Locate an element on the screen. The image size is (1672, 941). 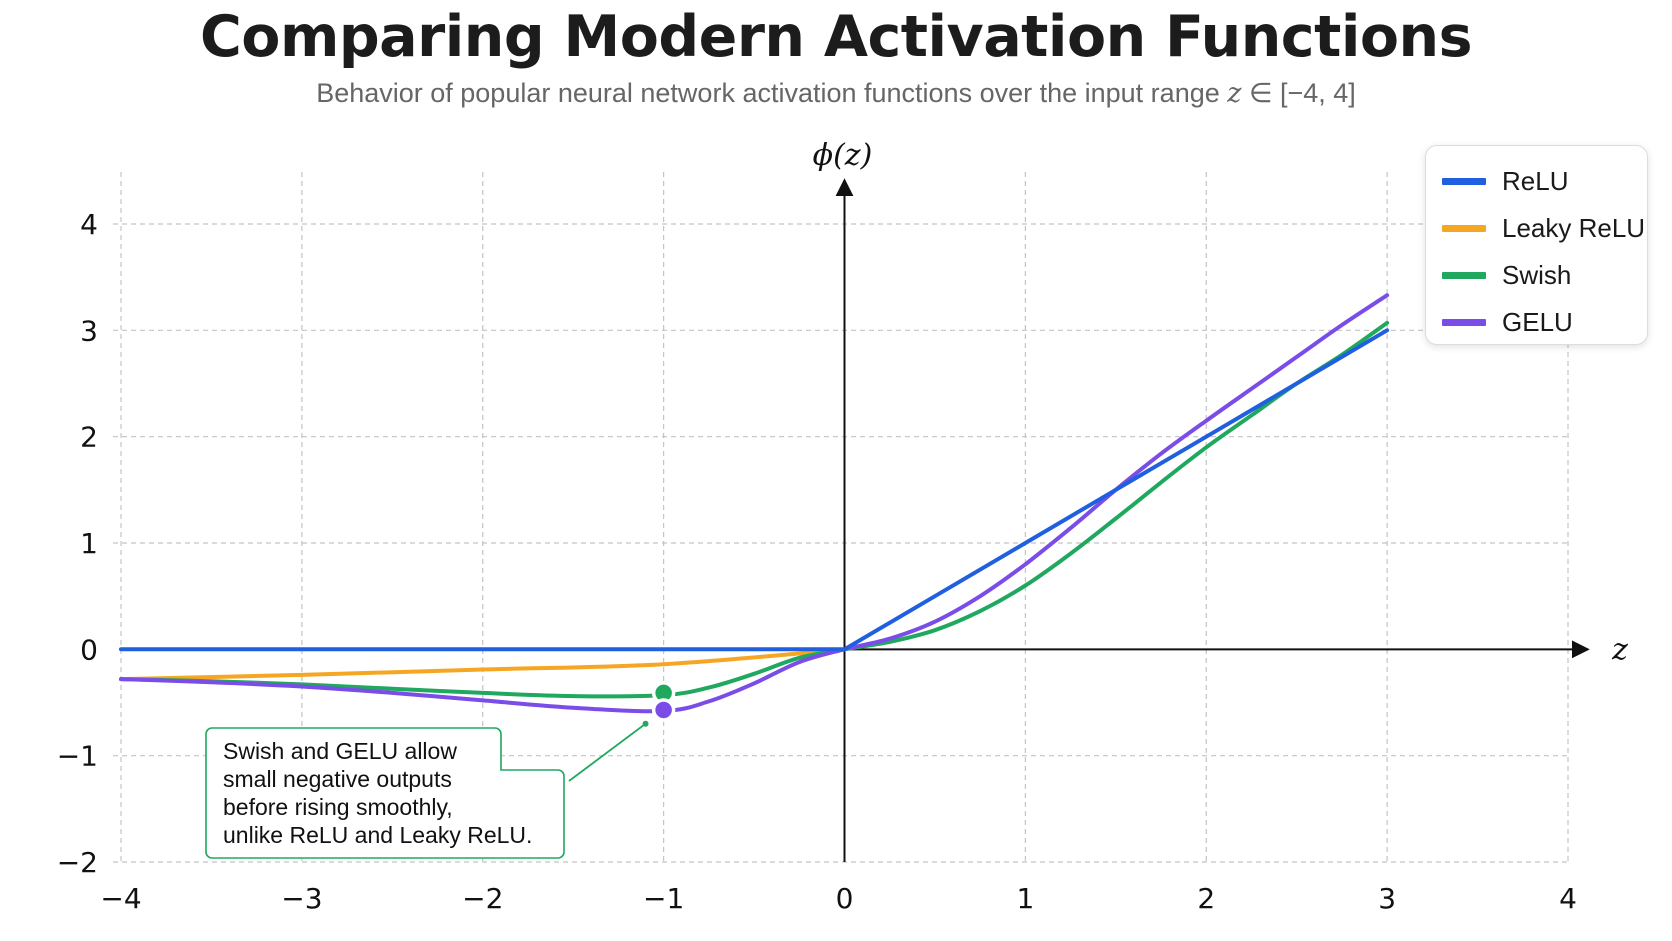
annotation-border is located at coordinates (385, 793).